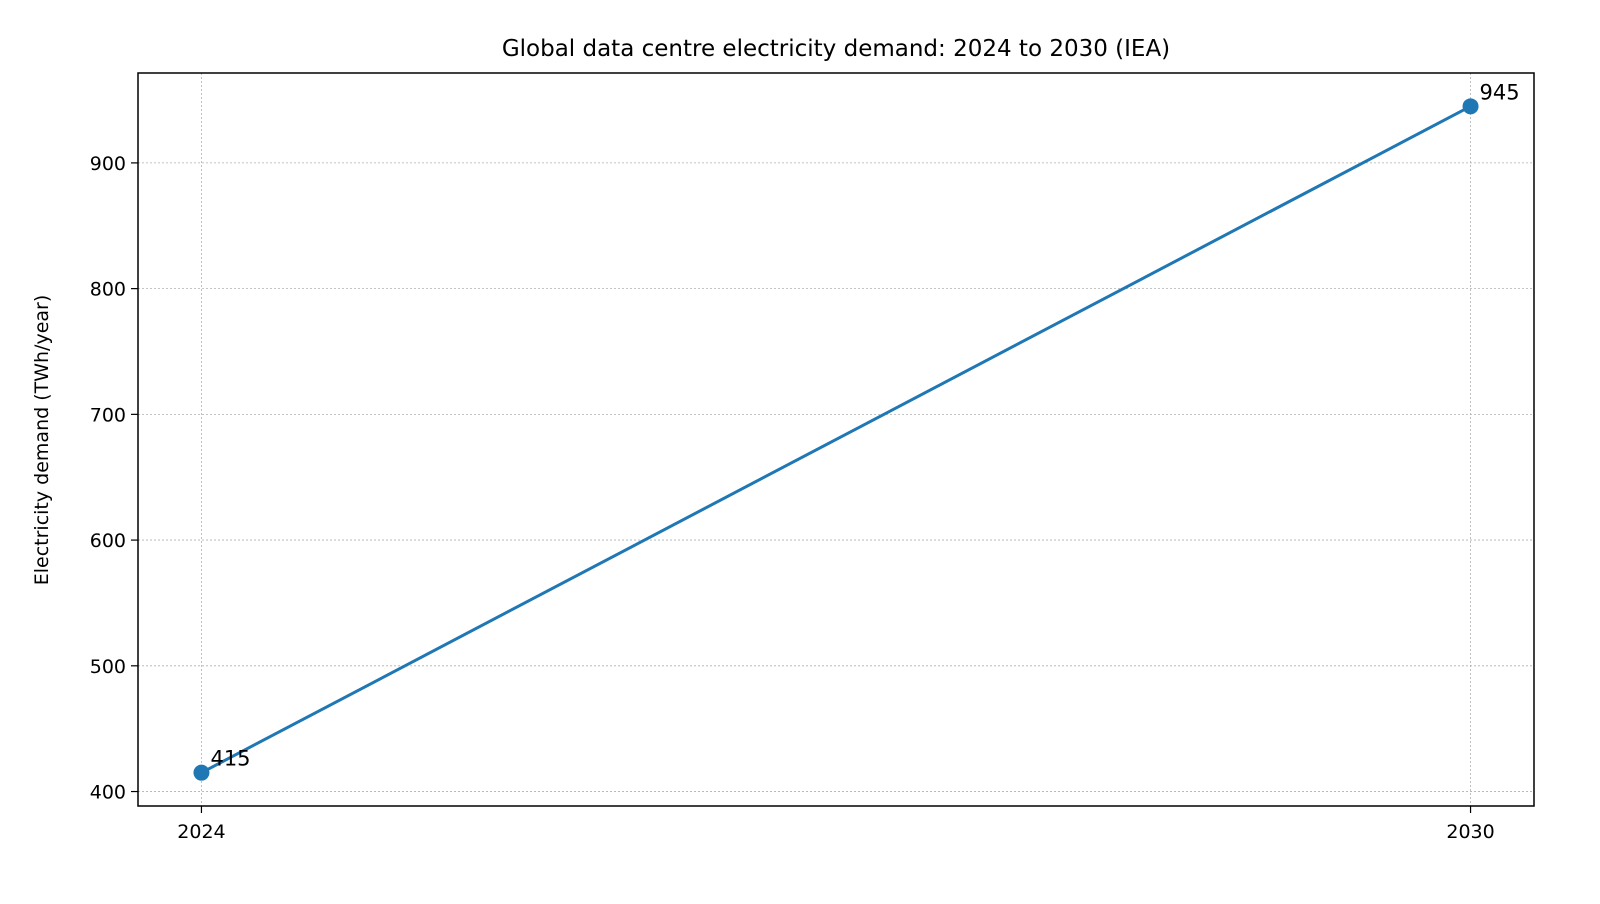  I want to click on y-tick-label: 500, so click(108, 667).